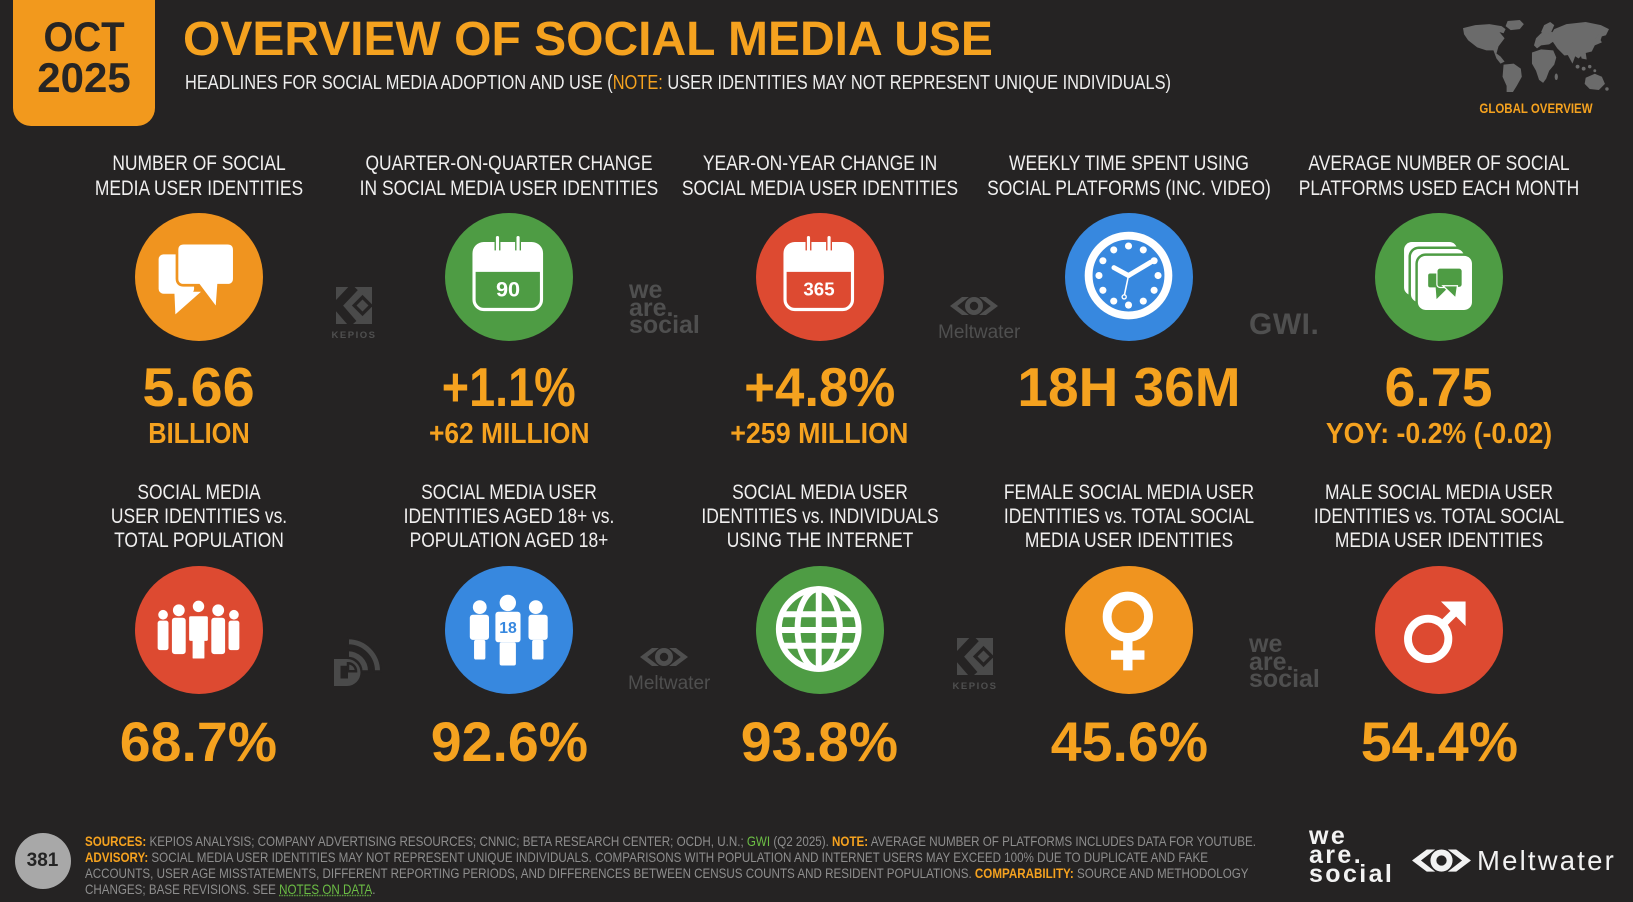  Describe the element at coordinates (508, 288) in the screenshot. I see `svg-text: 90` at that location.